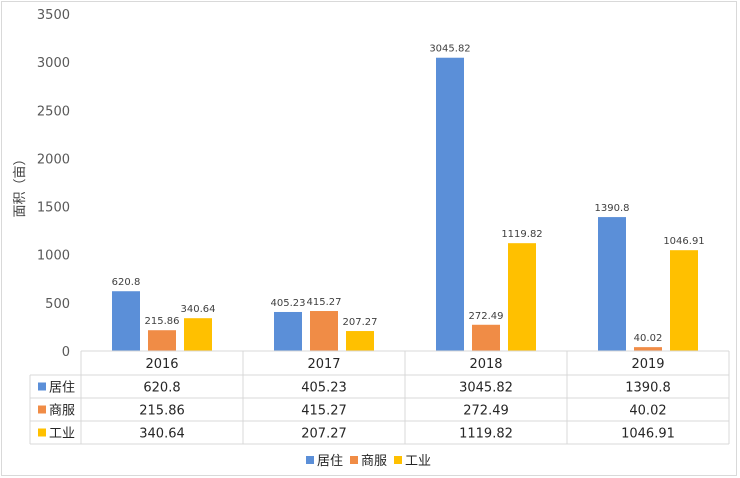 Image resolution: width=740 pixels, height=478 pixels. What do you see at coordinates (485, 364) in the screenshot?
I see `table-header-cell: 2018` at bounding box center [485, 364].